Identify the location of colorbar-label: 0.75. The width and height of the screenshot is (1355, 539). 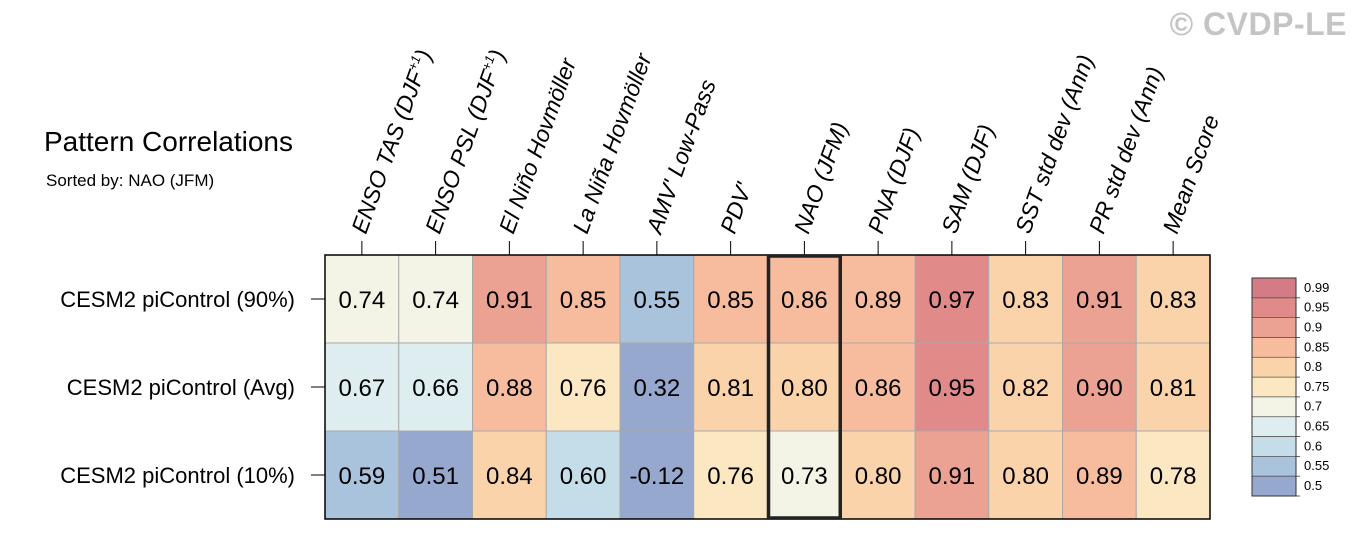
(1316, 386).